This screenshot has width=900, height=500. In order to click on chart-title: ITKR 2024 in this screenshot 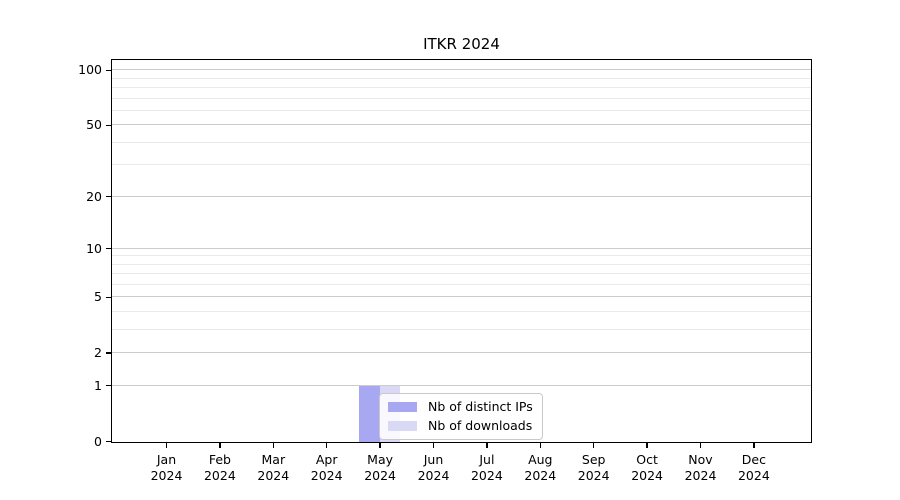, I will do `click(461, 44)`.